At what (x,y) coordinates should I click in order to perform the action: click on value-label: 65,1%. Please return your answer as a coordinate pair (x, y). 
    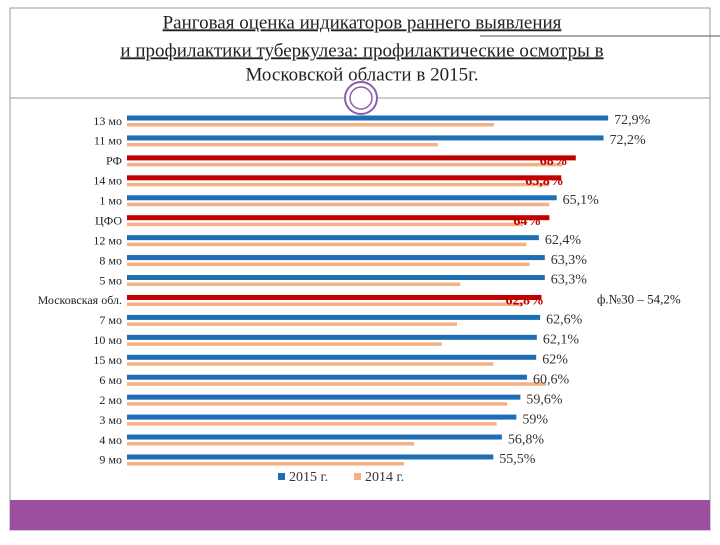
    Looking at the image, I should click on (581, 200).